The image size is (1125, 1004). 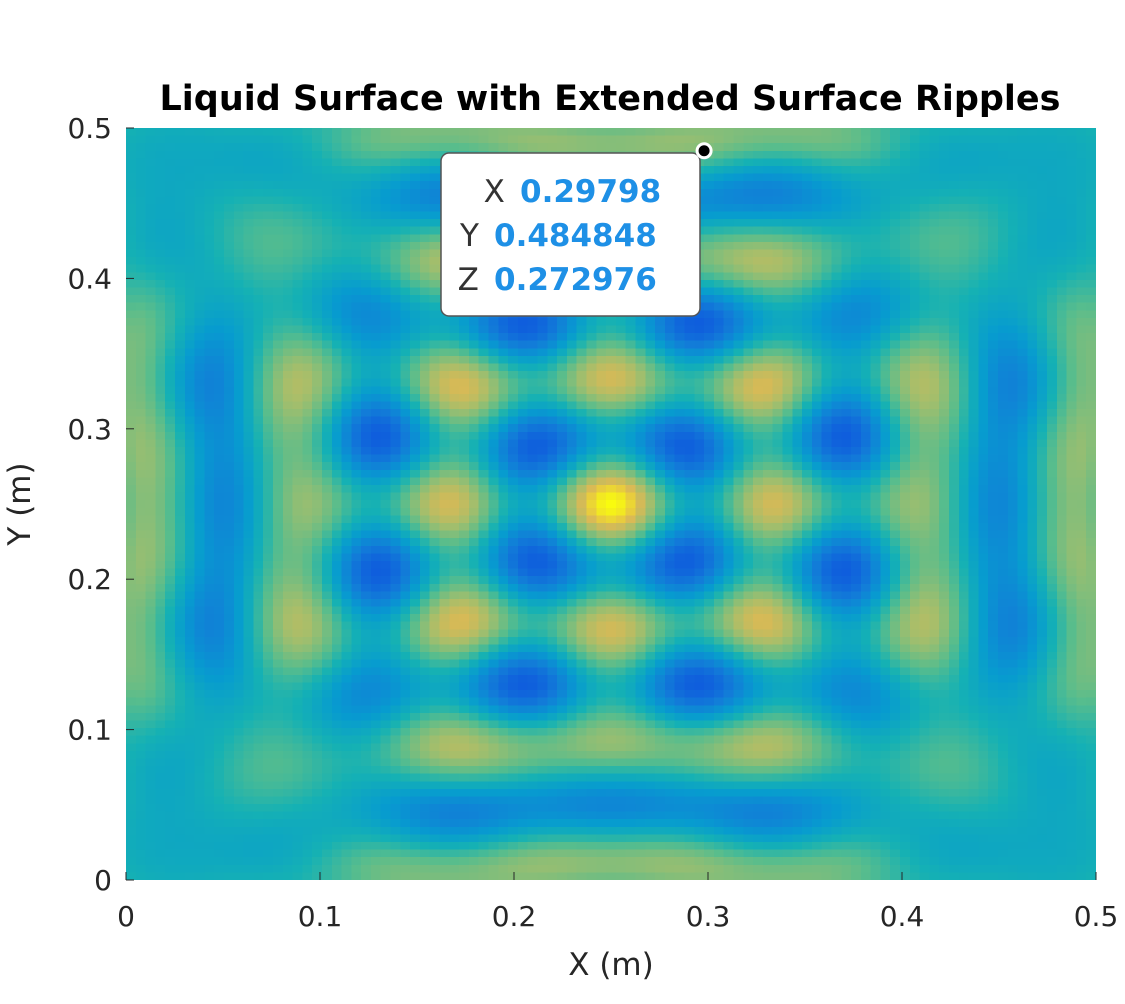 What do you see at coordinates (494, 192) in the screenshot?
I see `datatip-x-name: X` at bounding box center [494, 192].